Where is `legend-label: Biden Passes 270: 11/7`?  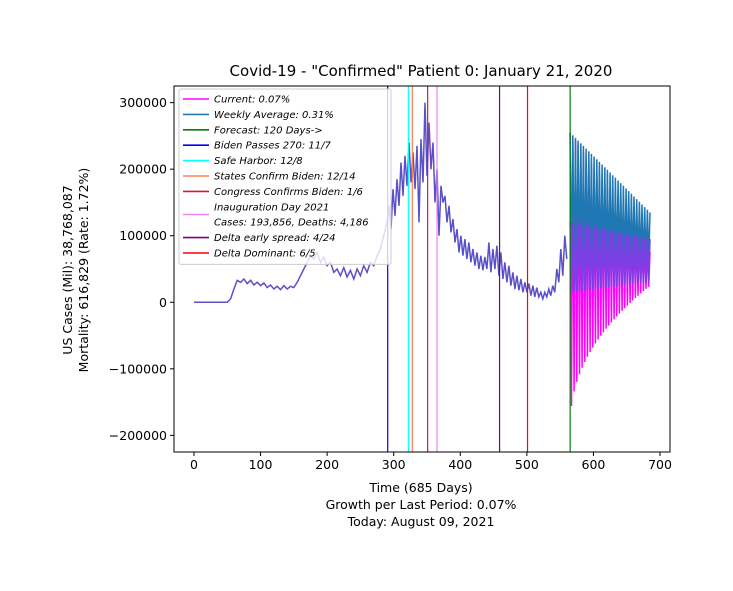 legend-label: Biden Passes 270: 11/7 is located at coordinates (273, 146).